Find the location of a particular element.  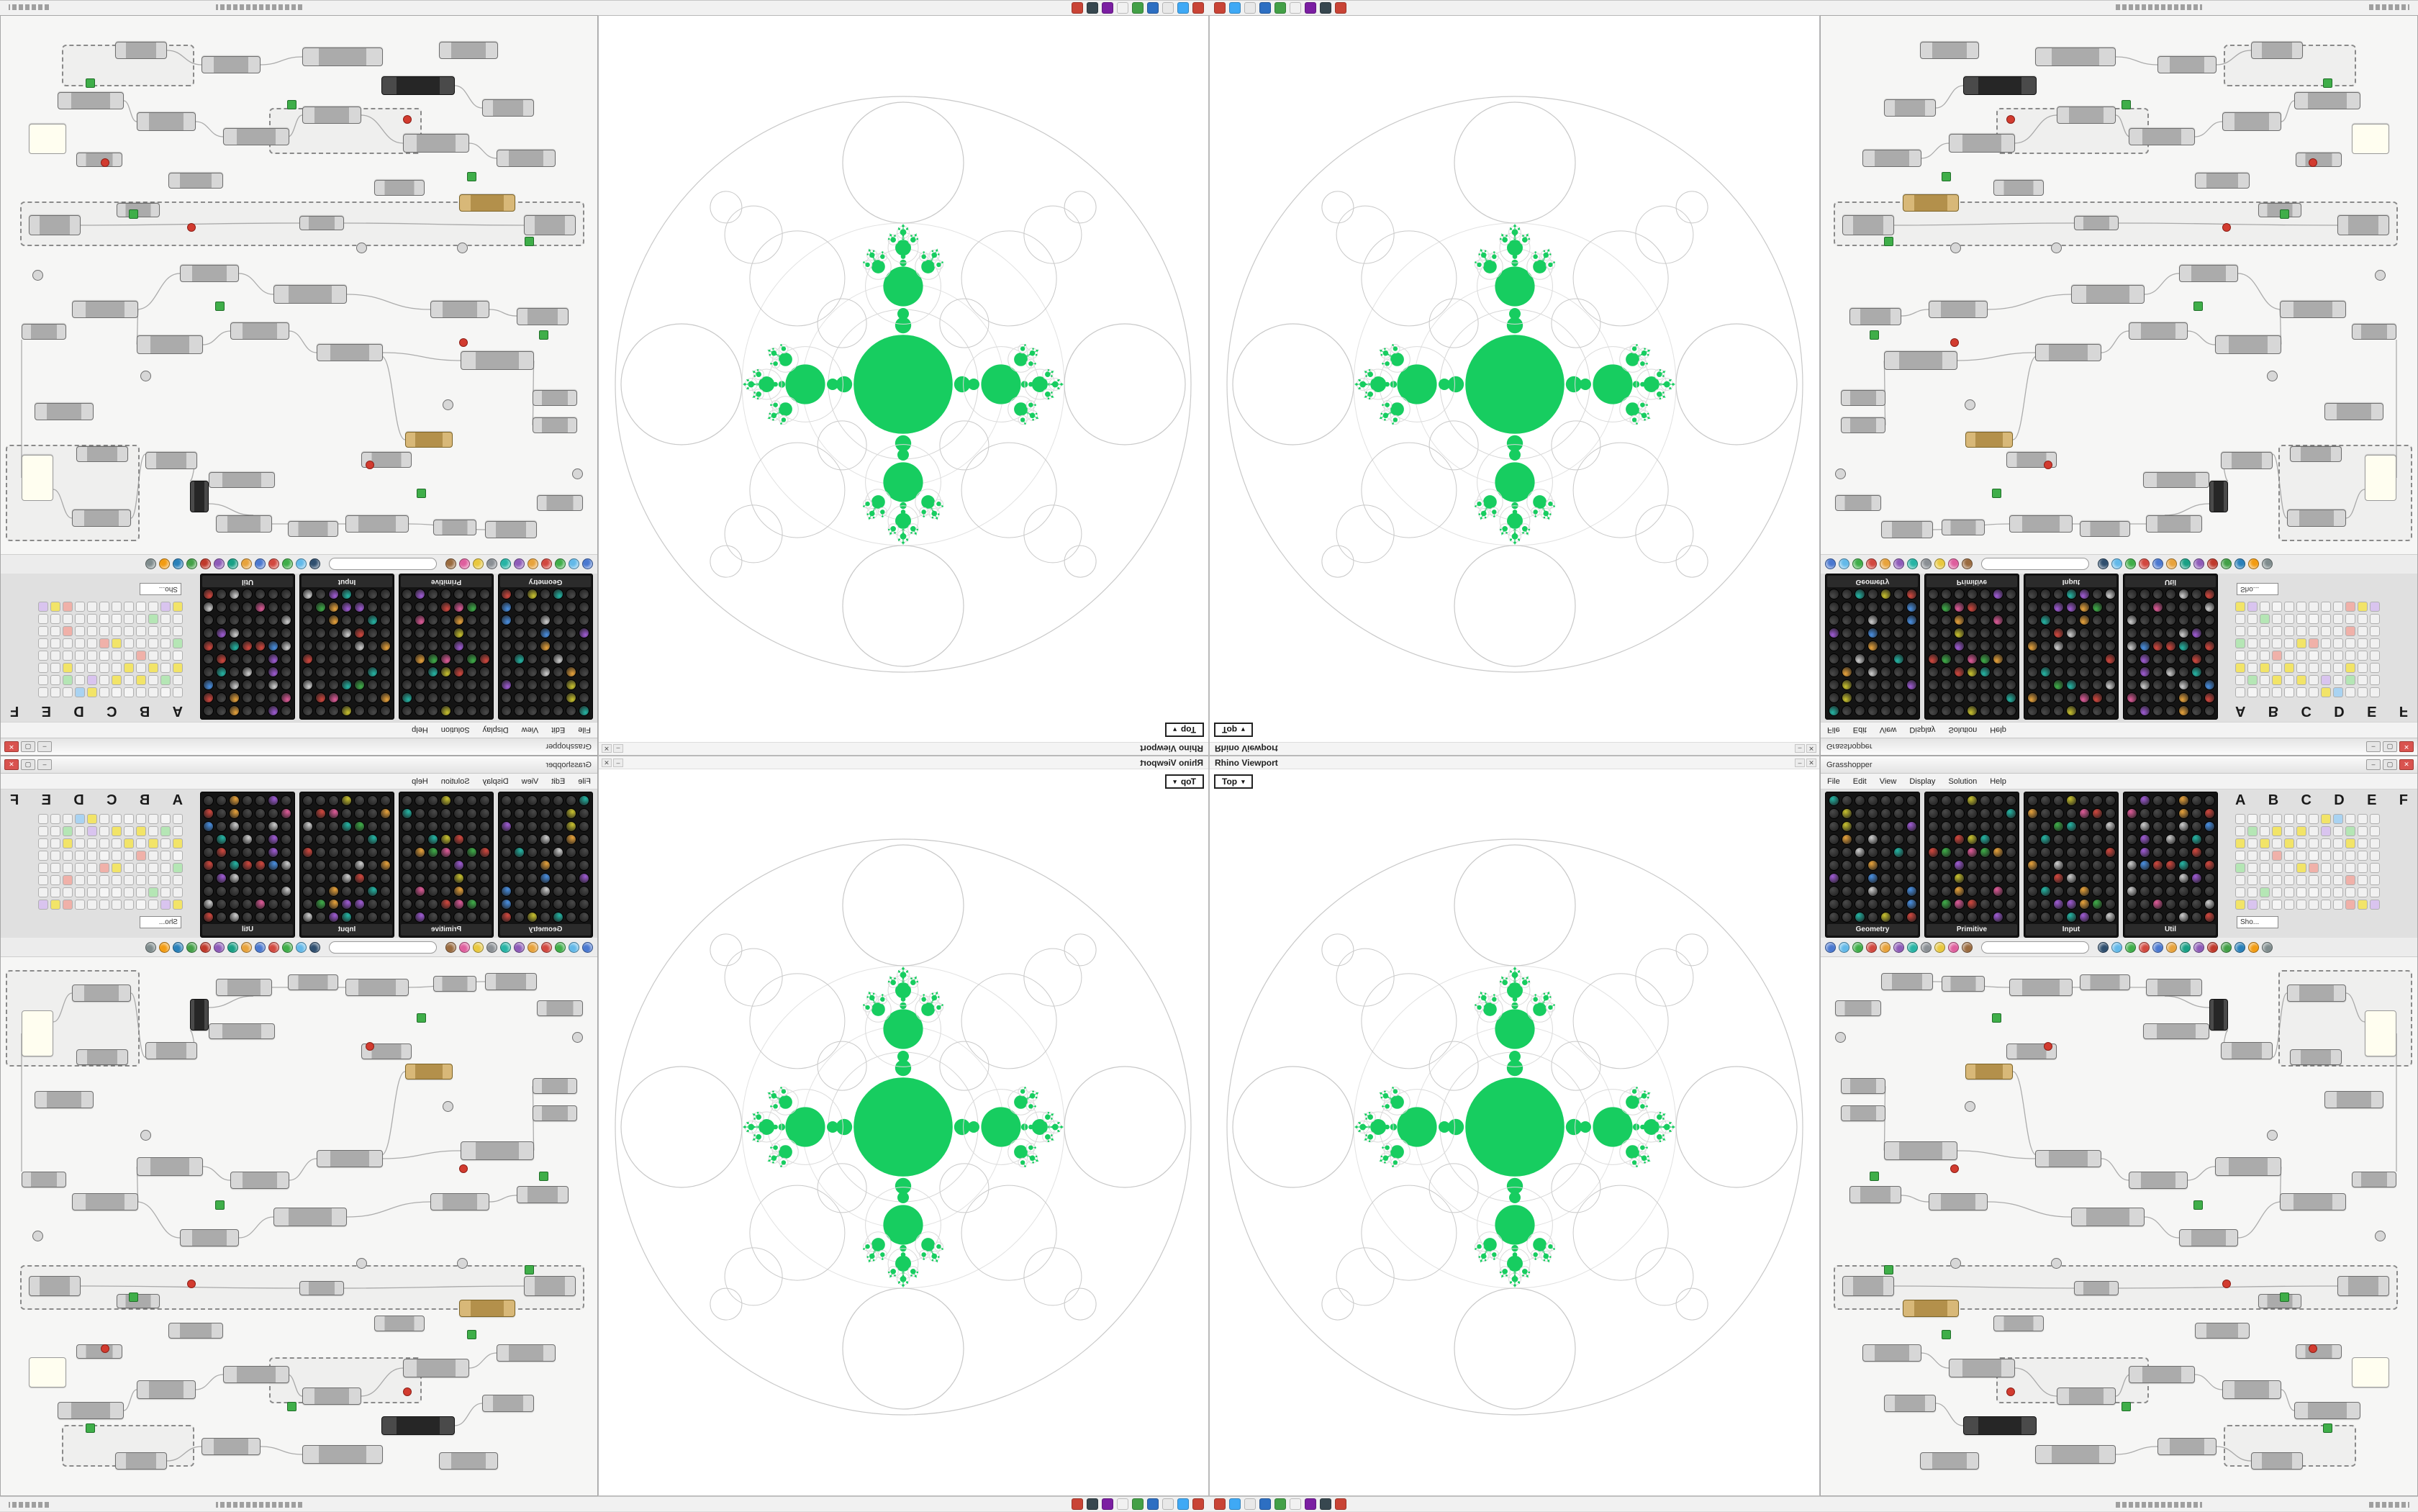

panel-close-button: ✕ is located at coordinates (1811, 748).